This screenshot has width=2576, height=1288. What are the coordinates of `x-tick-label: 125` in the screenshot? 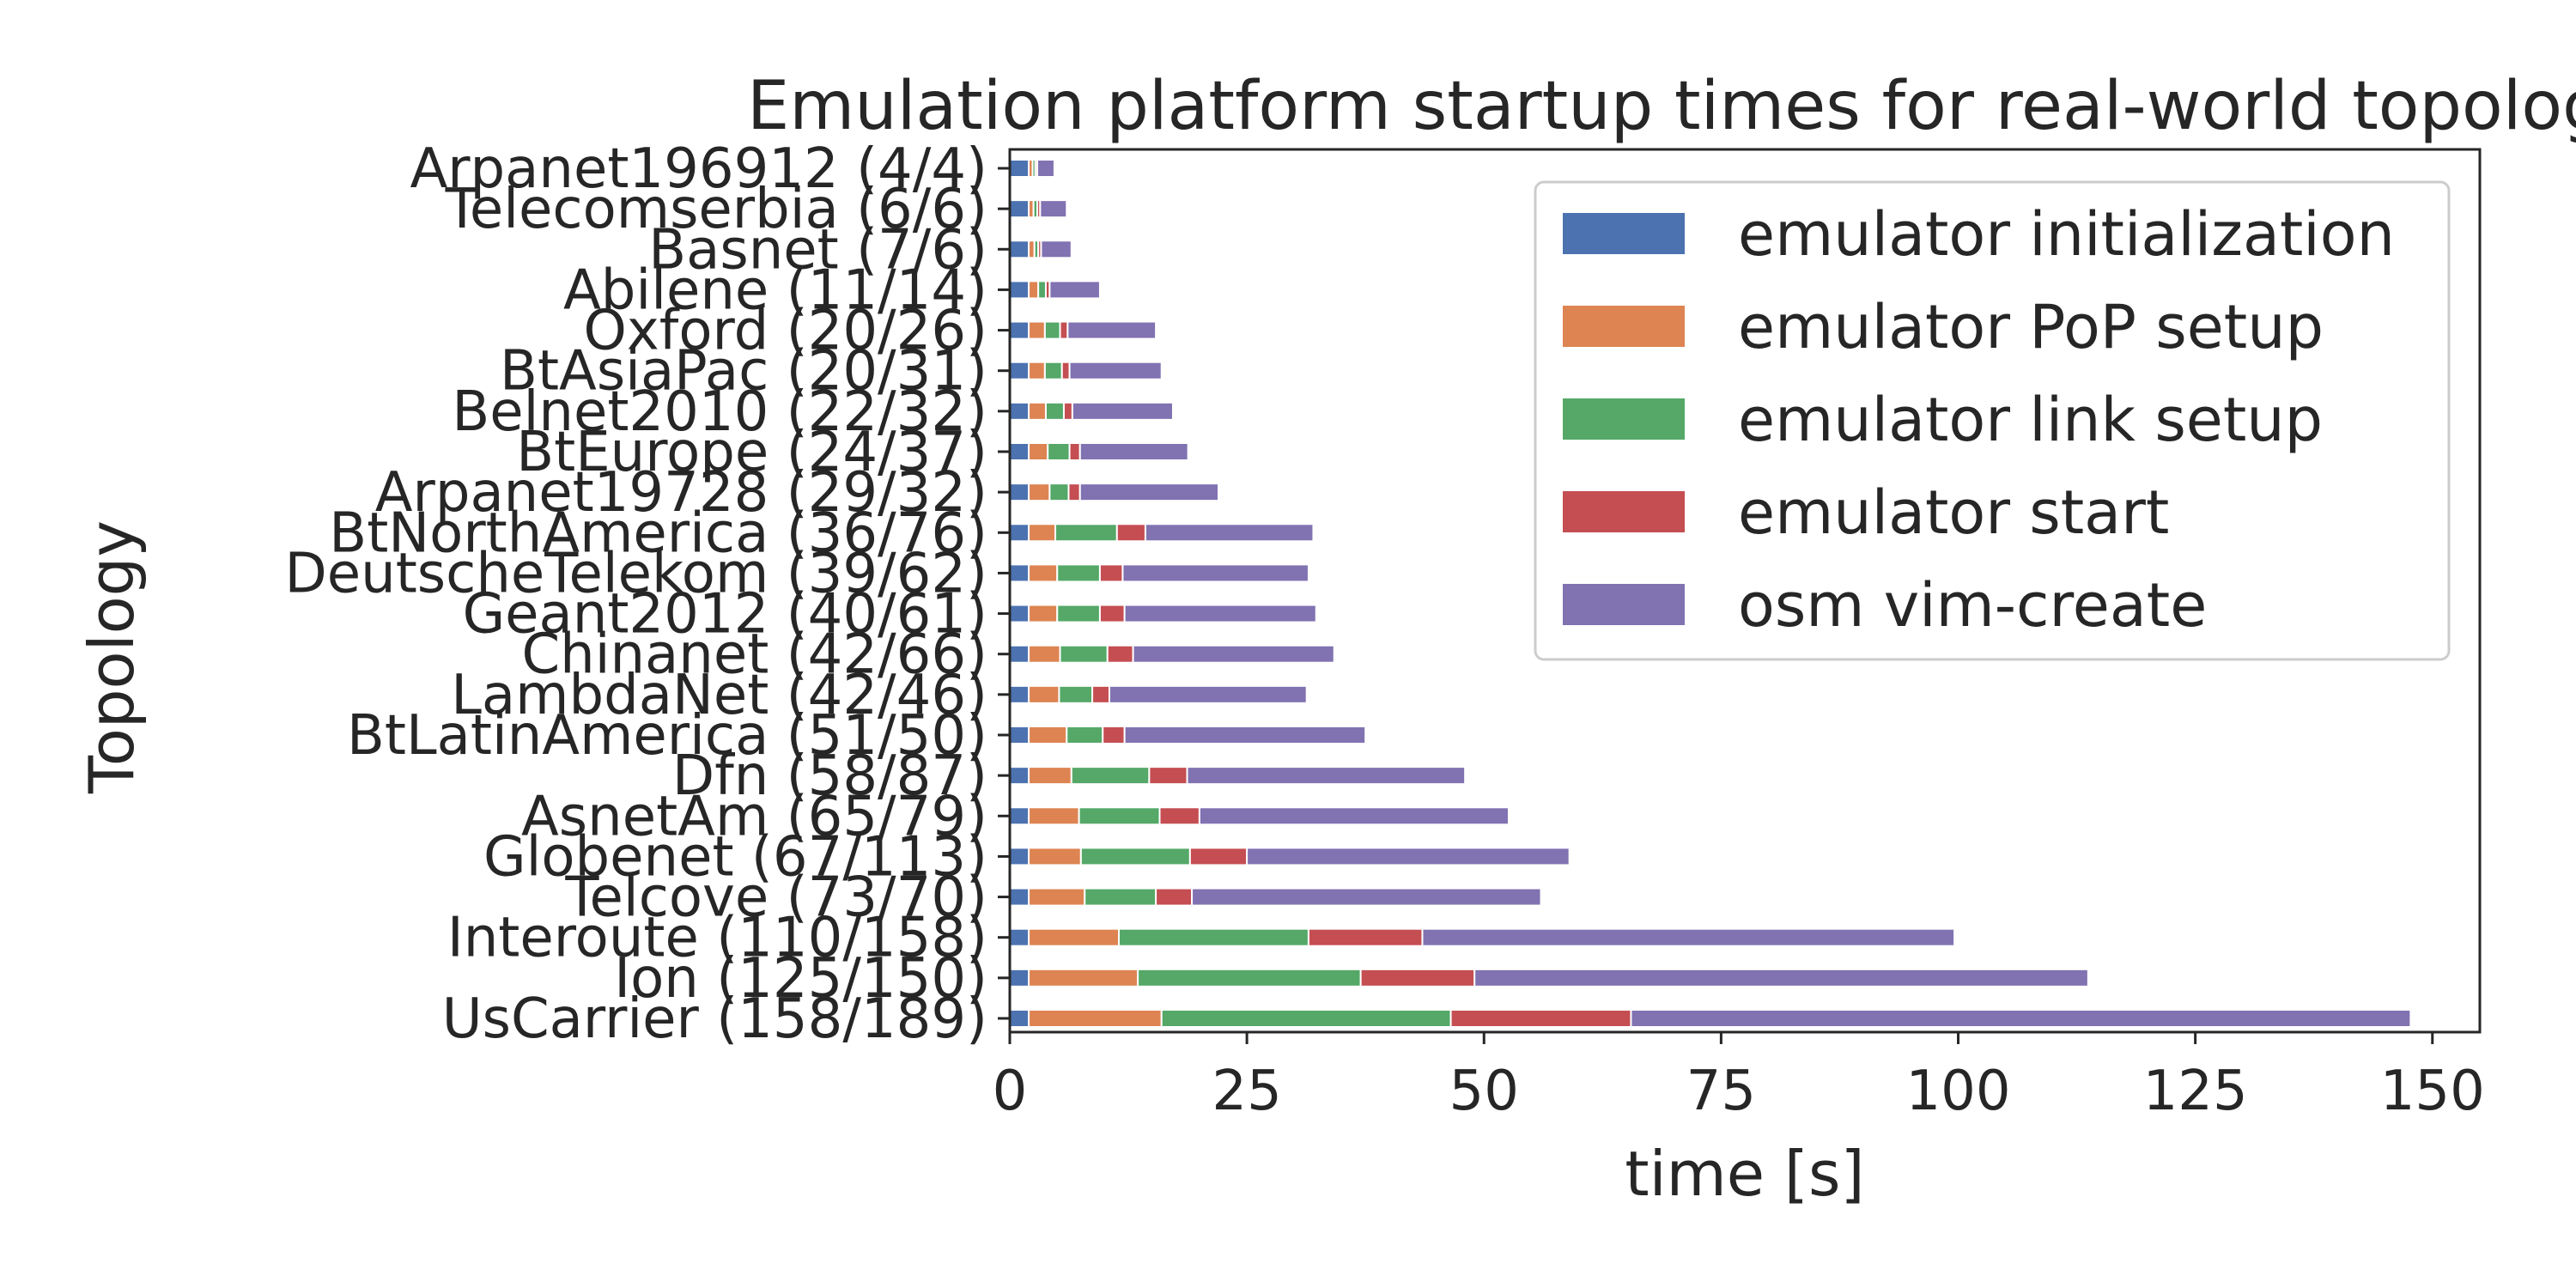 It's located at (2195, 1091).